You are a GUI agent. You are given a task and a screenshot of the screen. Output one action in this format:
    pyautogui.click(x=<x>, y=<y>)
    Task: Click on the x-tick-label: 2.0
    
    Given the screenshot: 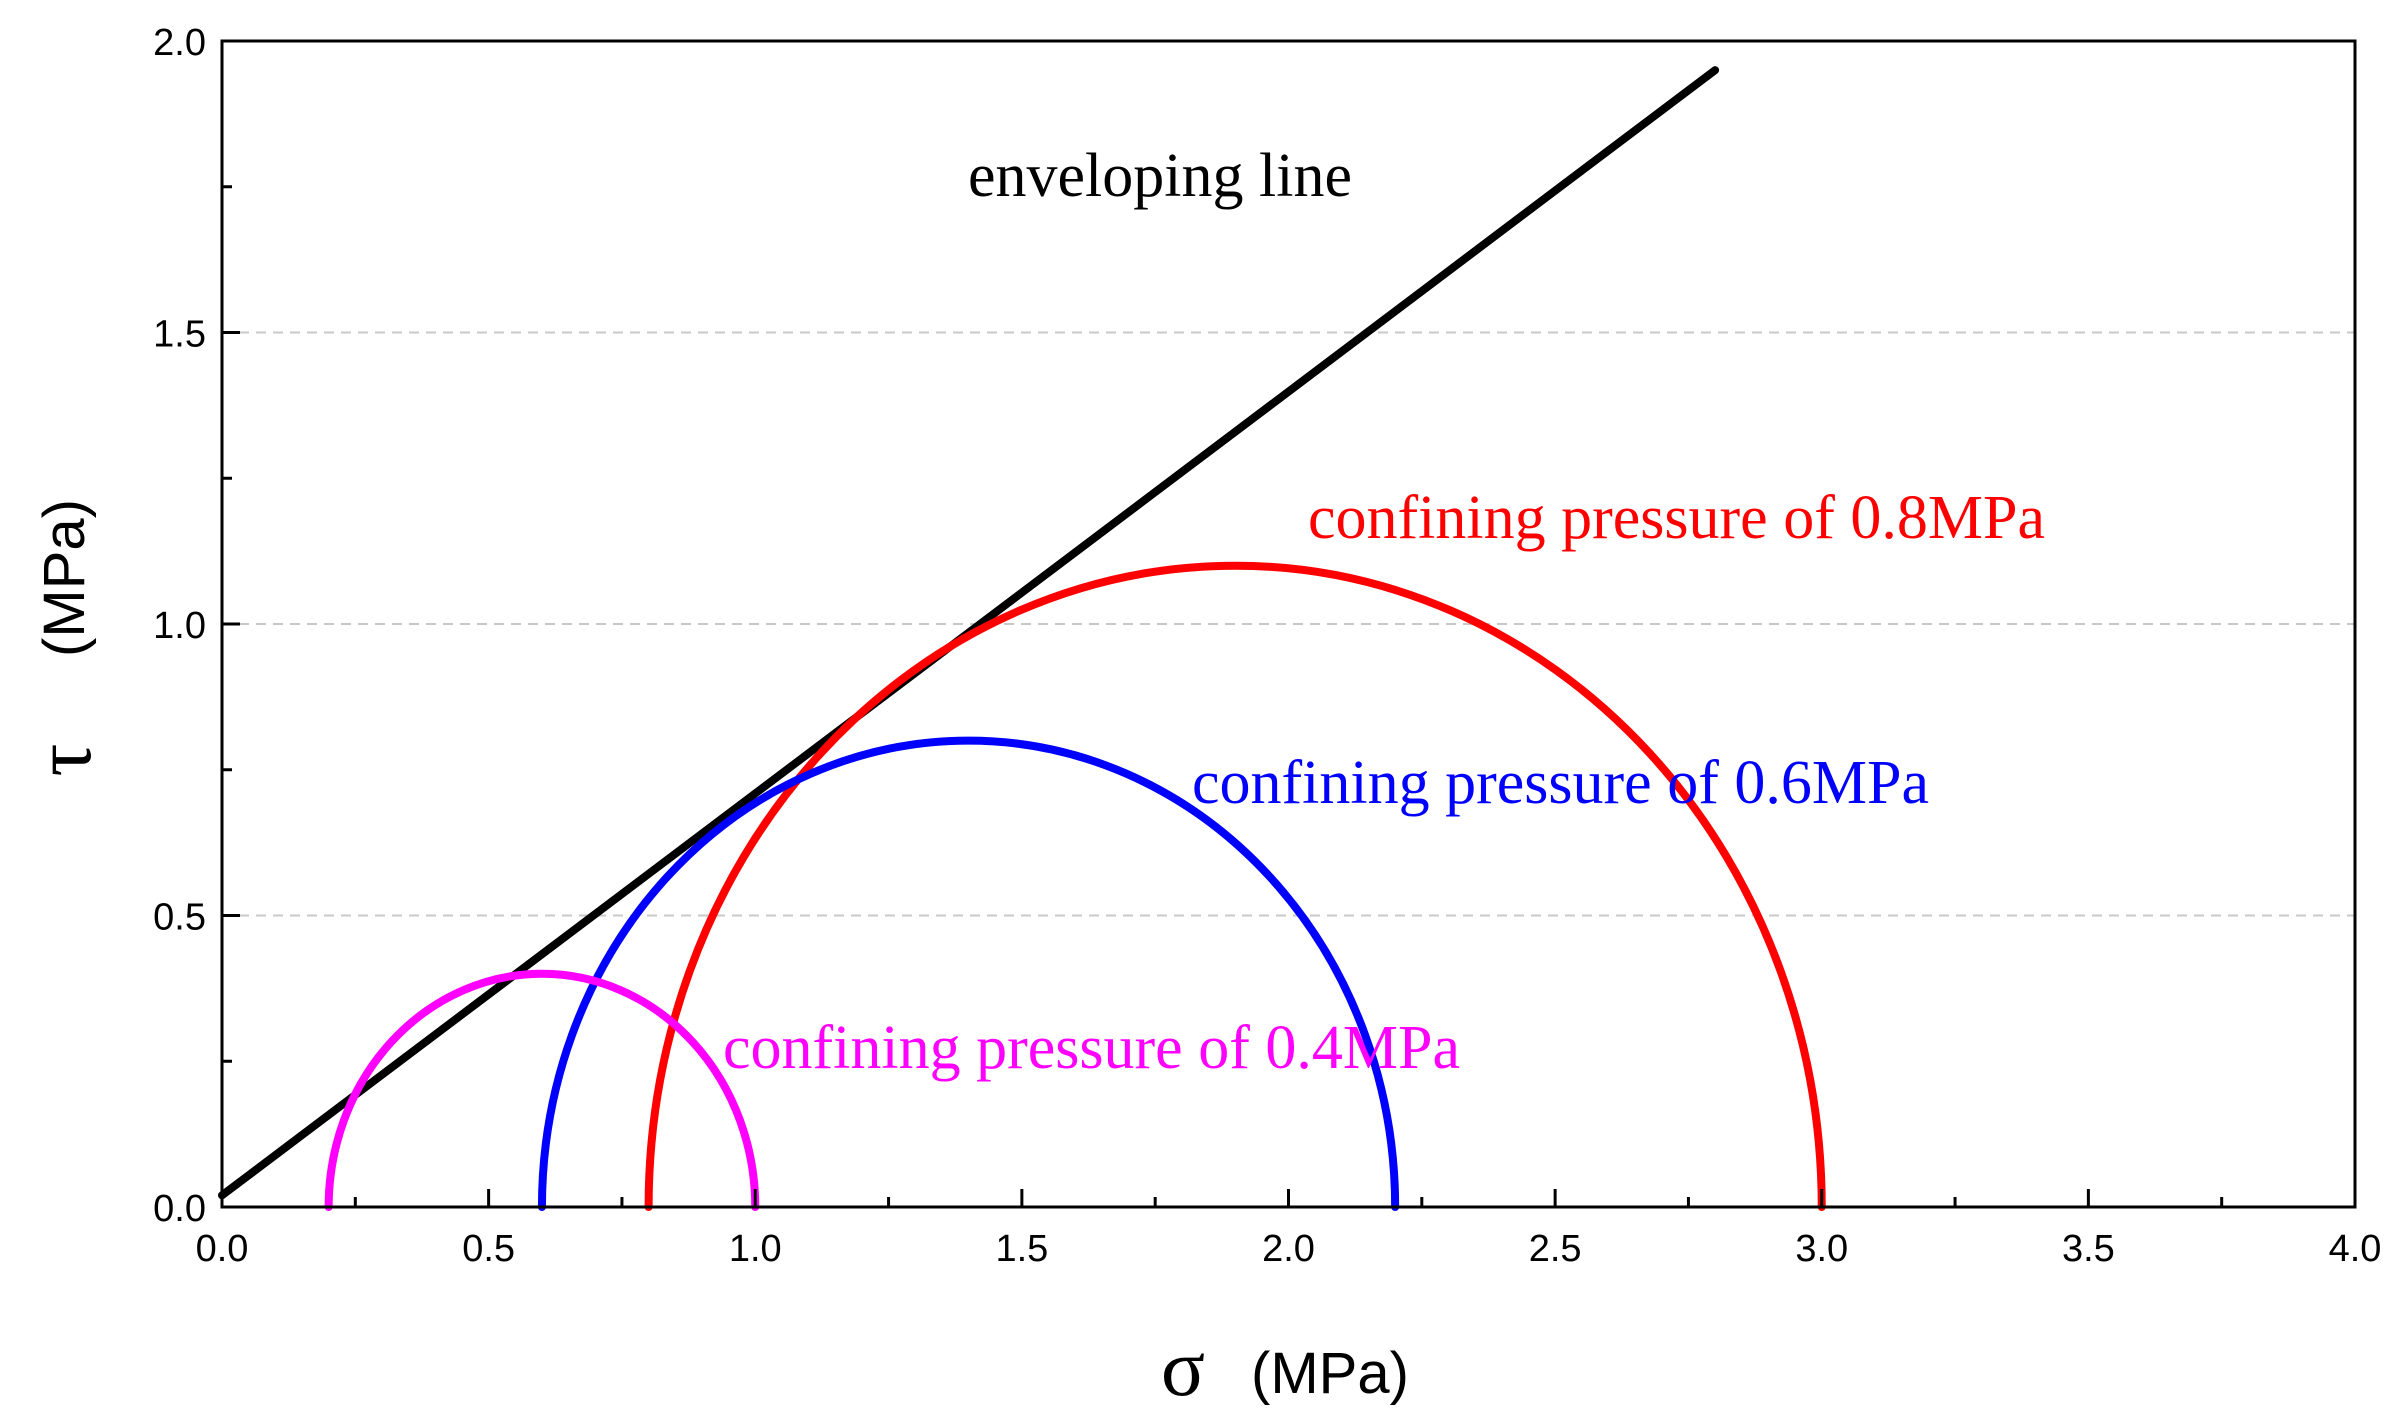 What is the action you would take?
    pyautogui.click(x=1288, y=1249)
    